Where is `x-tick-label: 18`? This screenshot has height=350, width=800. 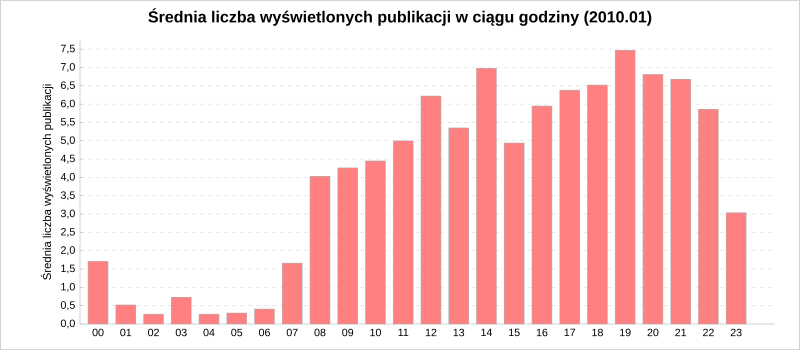
x-tick-label: 18 is located at coordinates (597, 332).